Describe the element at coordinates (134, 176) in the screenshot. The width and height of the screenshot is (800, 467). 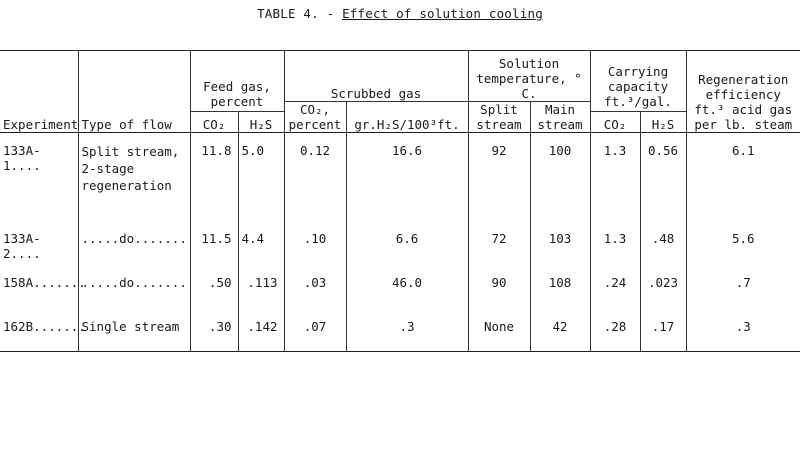
I see `cell-type-of-flow: Split stream, 2-stage regeneration` at that location.